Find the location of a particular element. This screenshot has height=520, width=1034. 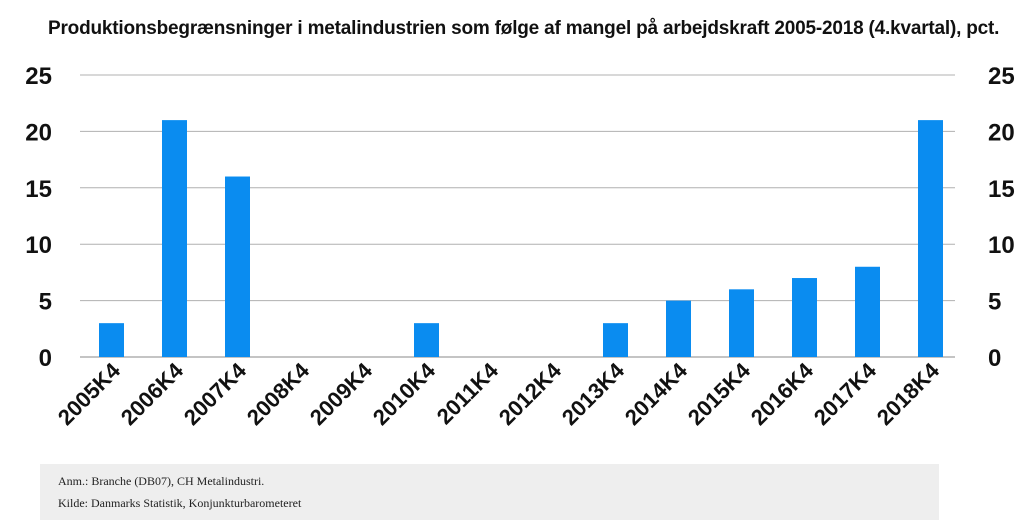

x-tick-label: 2006K4 is located at coordinates (152, 393).